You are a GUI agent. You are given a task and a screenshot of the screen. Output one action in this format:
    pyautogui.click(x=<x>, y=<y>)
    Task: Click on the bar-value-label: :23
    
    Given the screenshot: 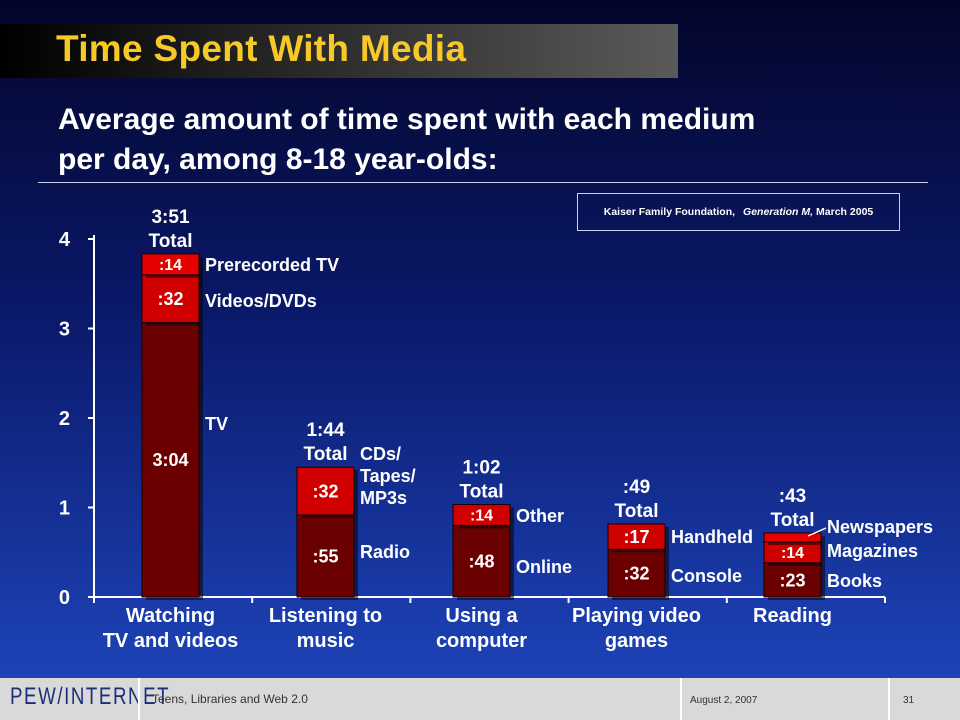 What is the action you would take?
    pyautogui.click(x=792, y=580)
    